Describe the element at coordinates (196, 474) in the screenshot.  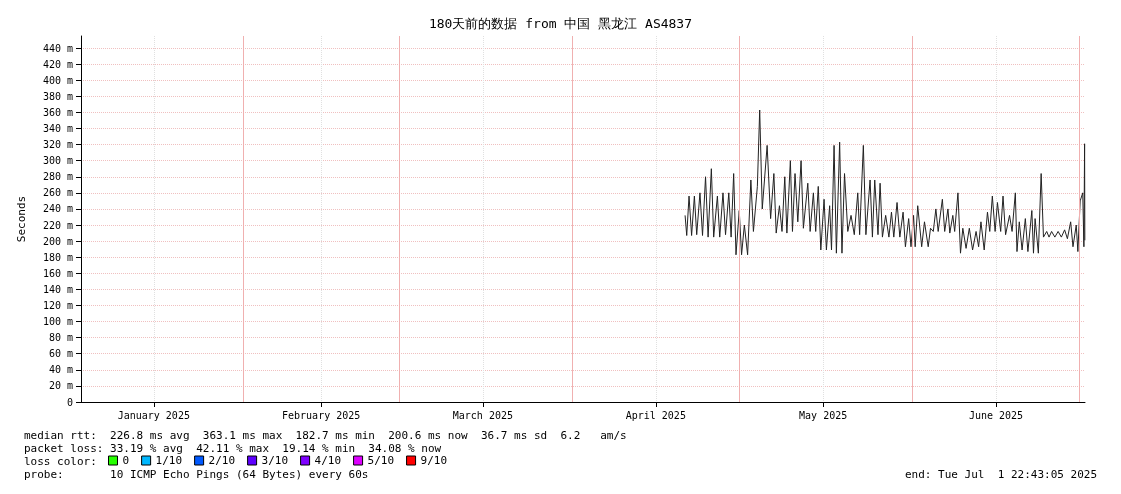
I see `text: probe: 10 ICMP Echo Pings (64 Bytes) every 60s` at that location.